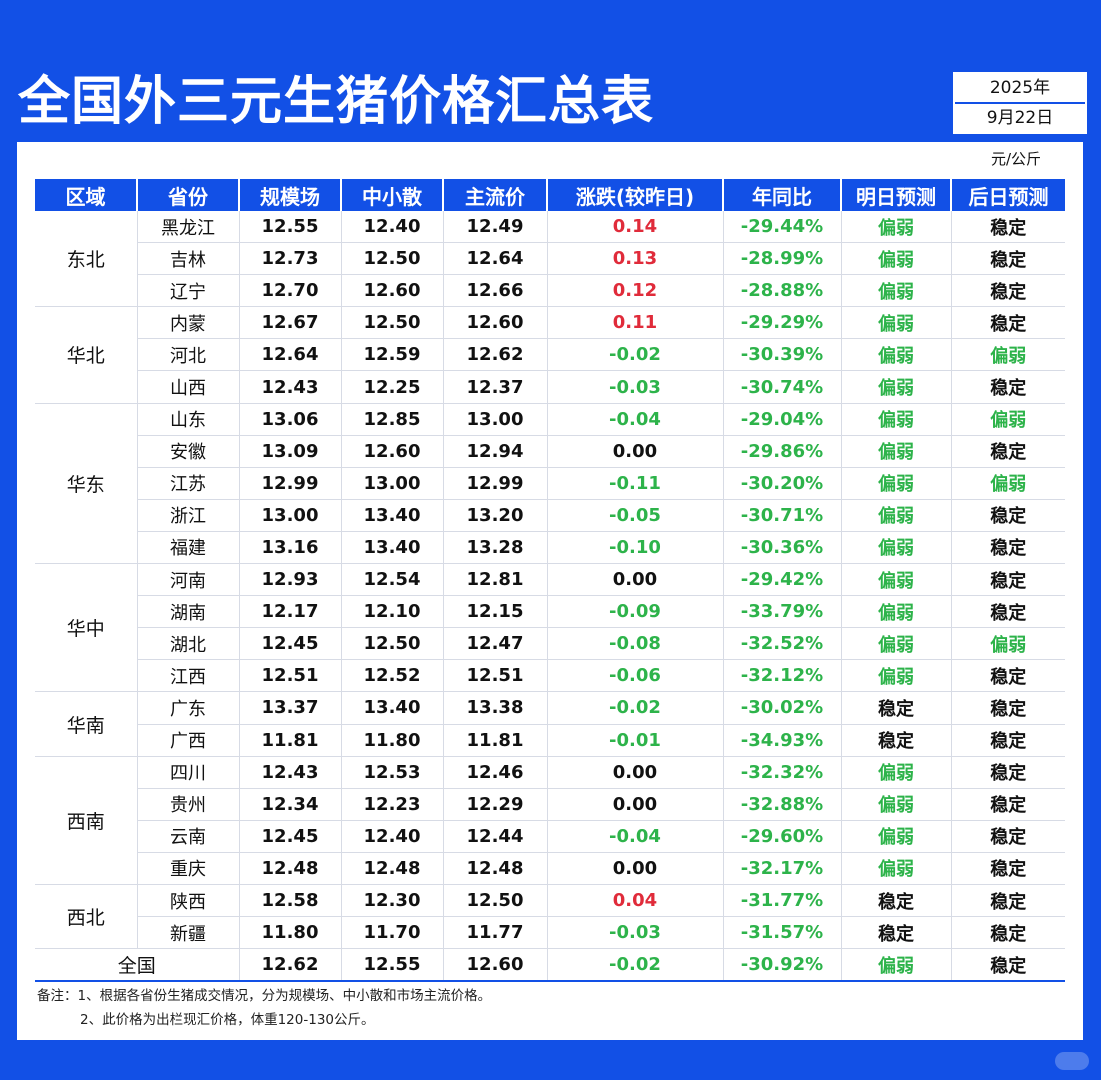 This screenshot has width=1101, height=1080. I want to click on header-main-price: 主流价, so click(494, 195).